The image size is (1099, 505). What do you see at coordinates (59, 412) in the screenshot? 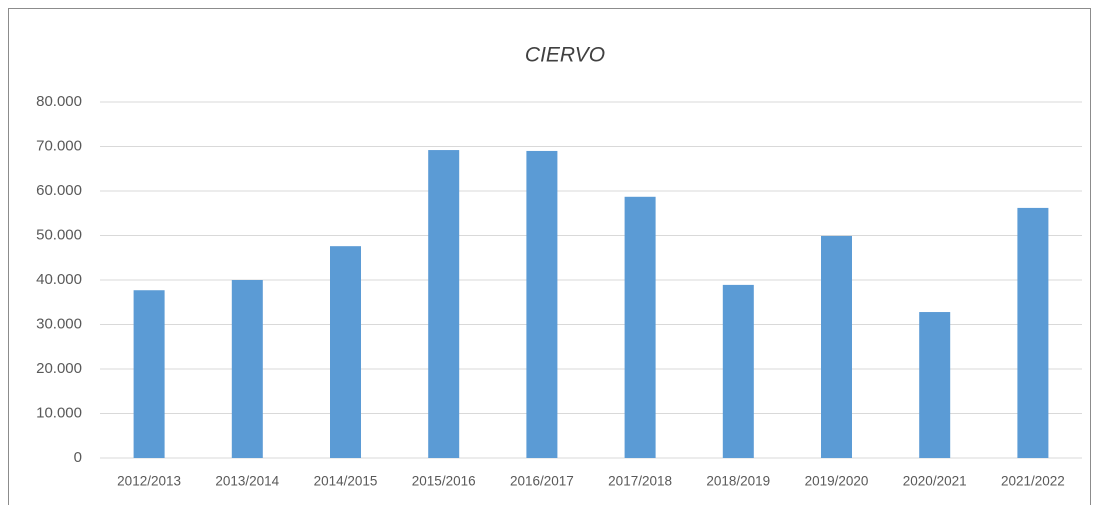
I see `y-tick-label: 10.000` at bounding box center [59, 412].